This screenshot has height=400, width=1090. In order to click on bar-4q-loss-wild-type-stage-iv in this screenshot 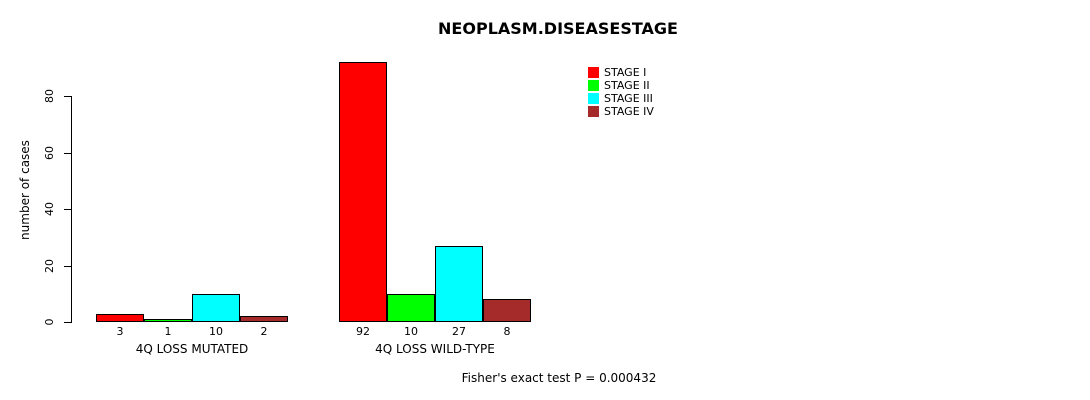, I will do `click(507, 310)`.